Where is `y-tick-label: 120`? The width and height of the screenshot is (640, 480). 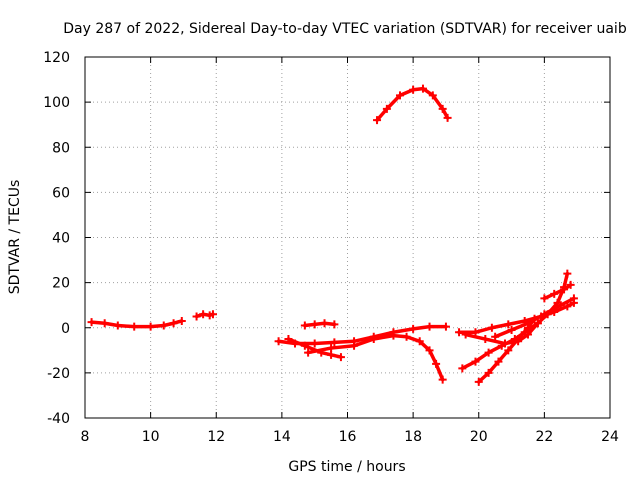 y-tick-label: 120 is located at coordinates (56, 58).